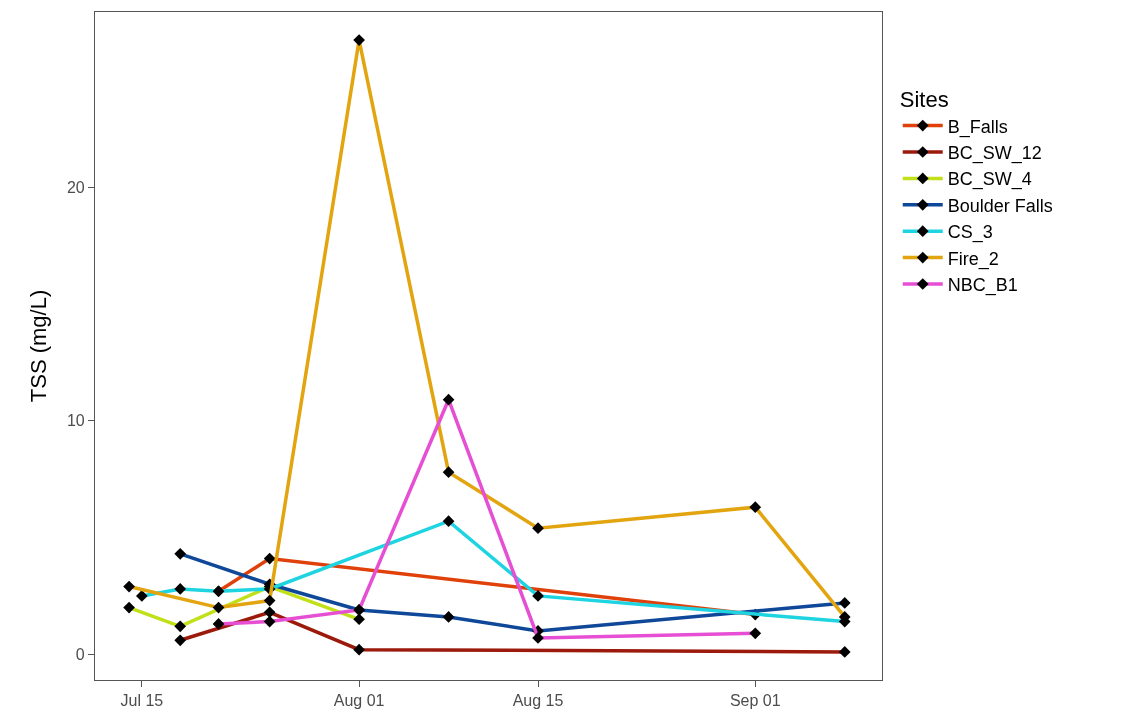 The height and width of the screenshot is (719, 1127). I want to click on x-tick-label: Aug 01, so click(359, 701).